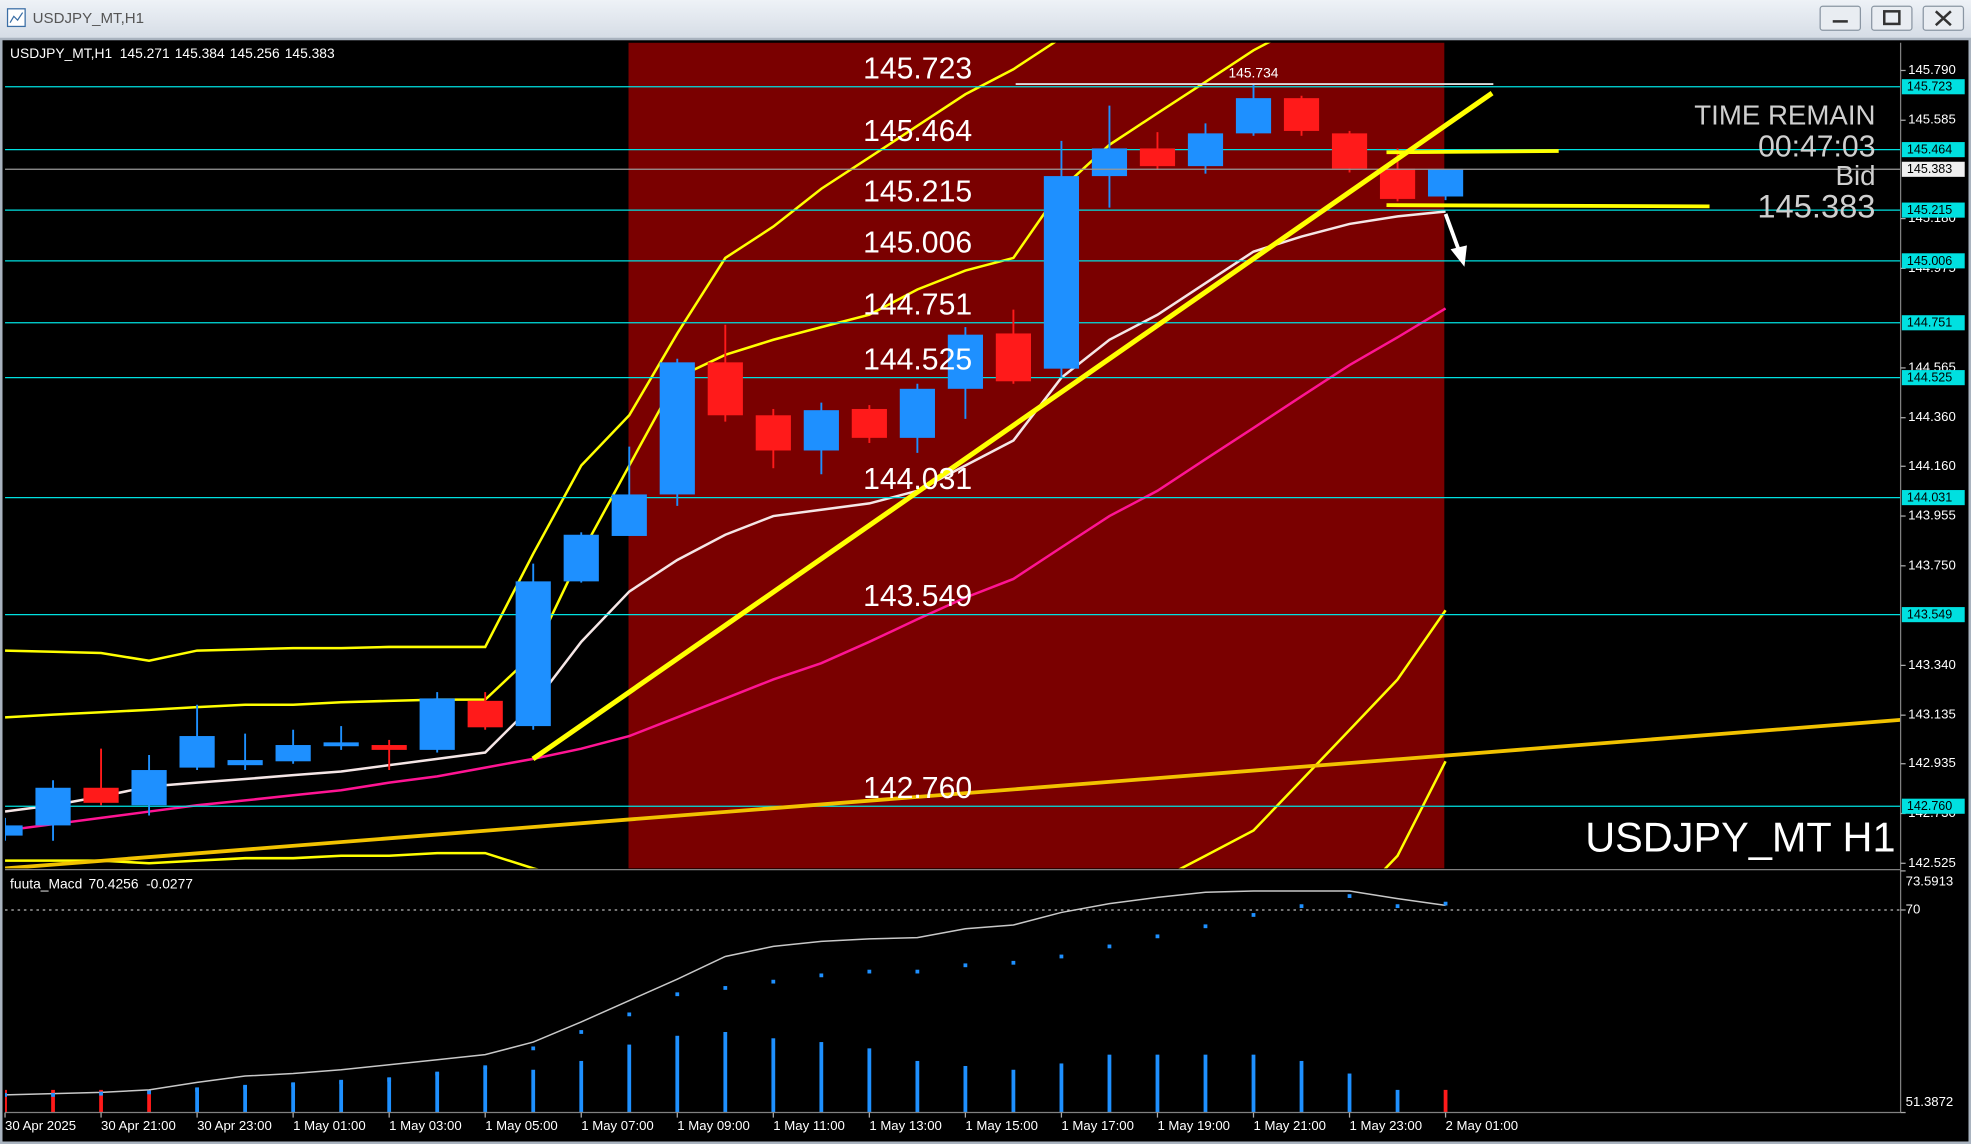  I want to click on level-tag-label: 142.760, so click(1929, 806).